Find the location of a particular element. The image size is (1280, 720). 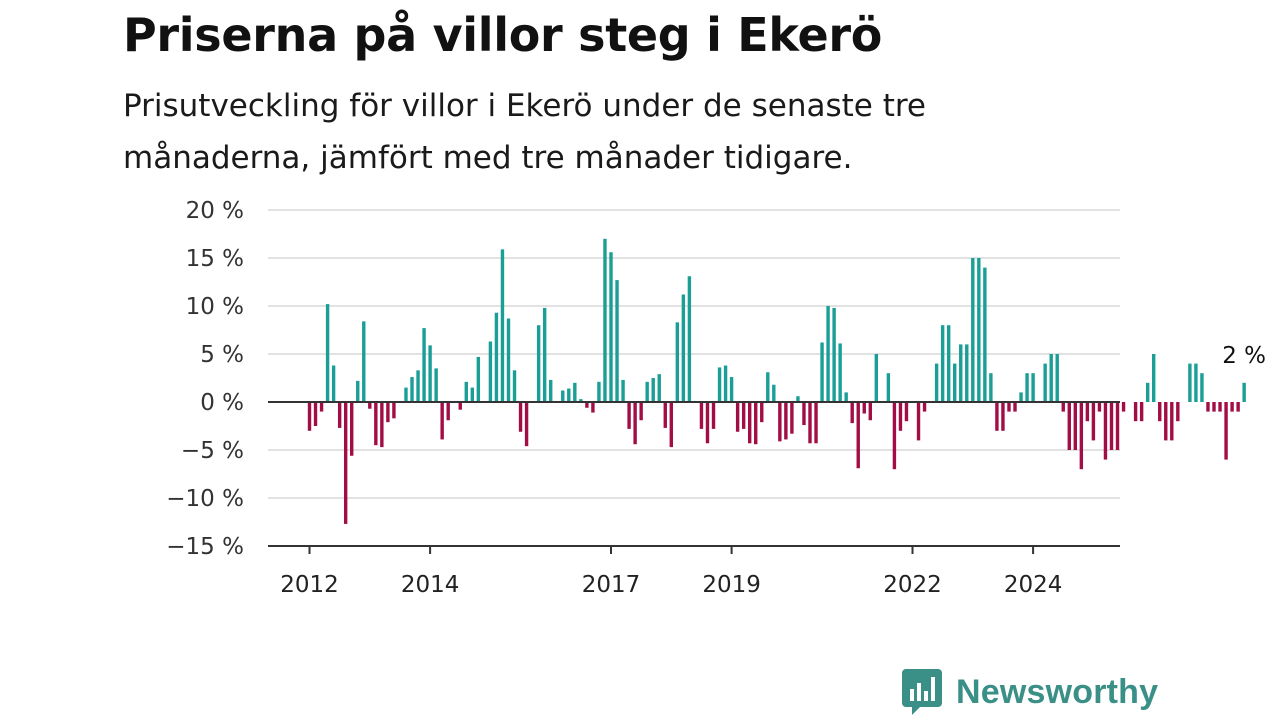

y-tick-label: 20 % is located at coordinates (215, 211).